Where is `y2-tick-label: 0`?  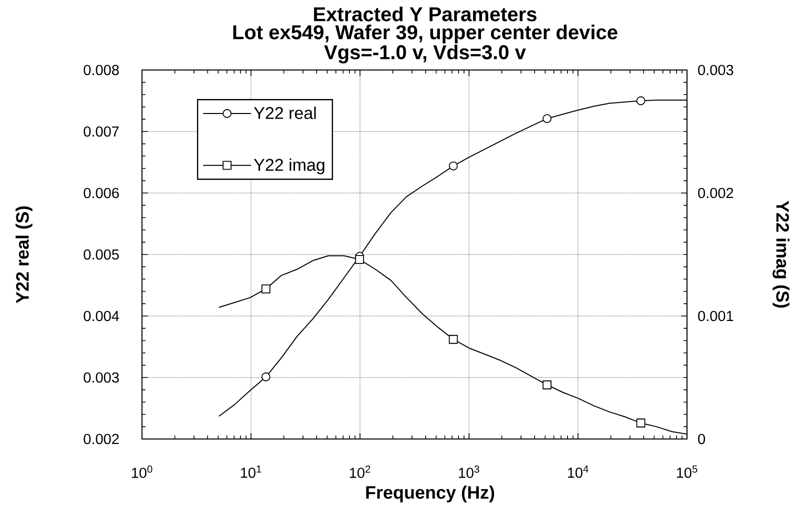
y2-tick-label: 0 is located at coordinates (702, 439).